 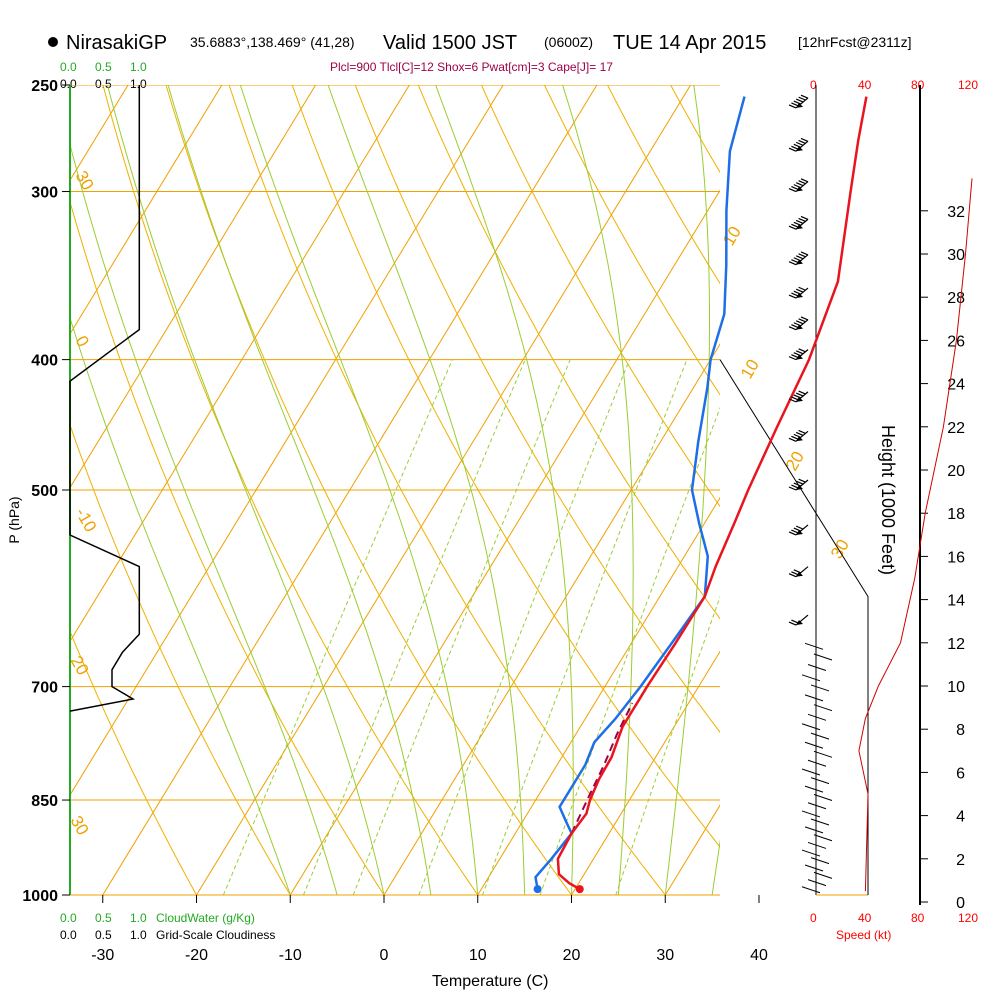 What do you see at coordinates (14, 519) in the screenshot?
I see `y-axis-label: P (hPa)` at bounding box center [14, 519].